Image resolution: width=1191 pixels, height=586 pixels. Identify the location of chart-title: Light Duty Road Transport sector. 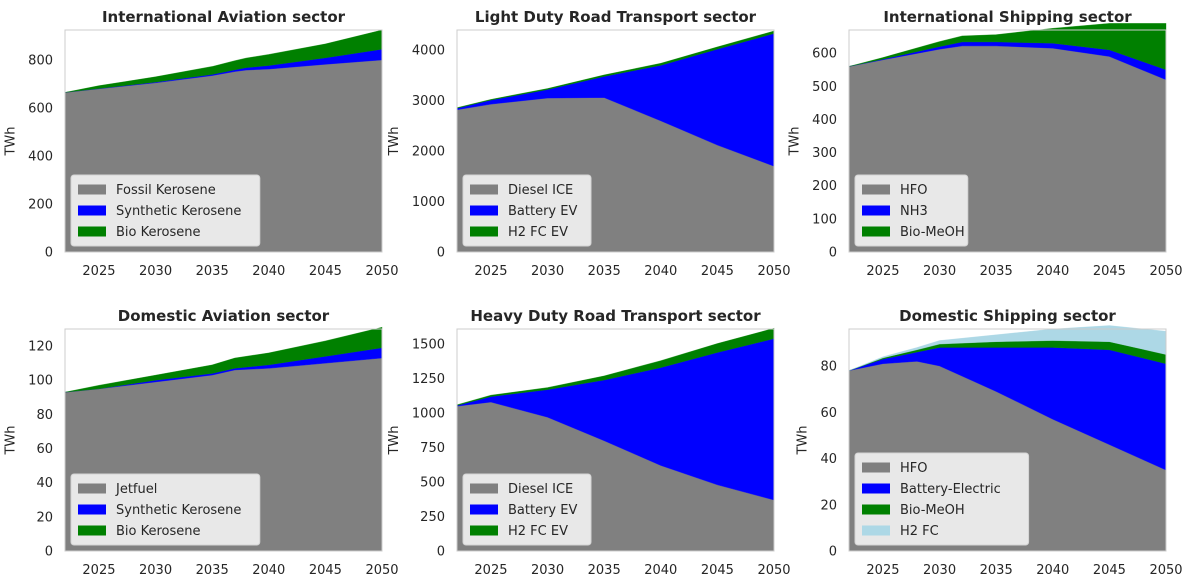
(616, 17).